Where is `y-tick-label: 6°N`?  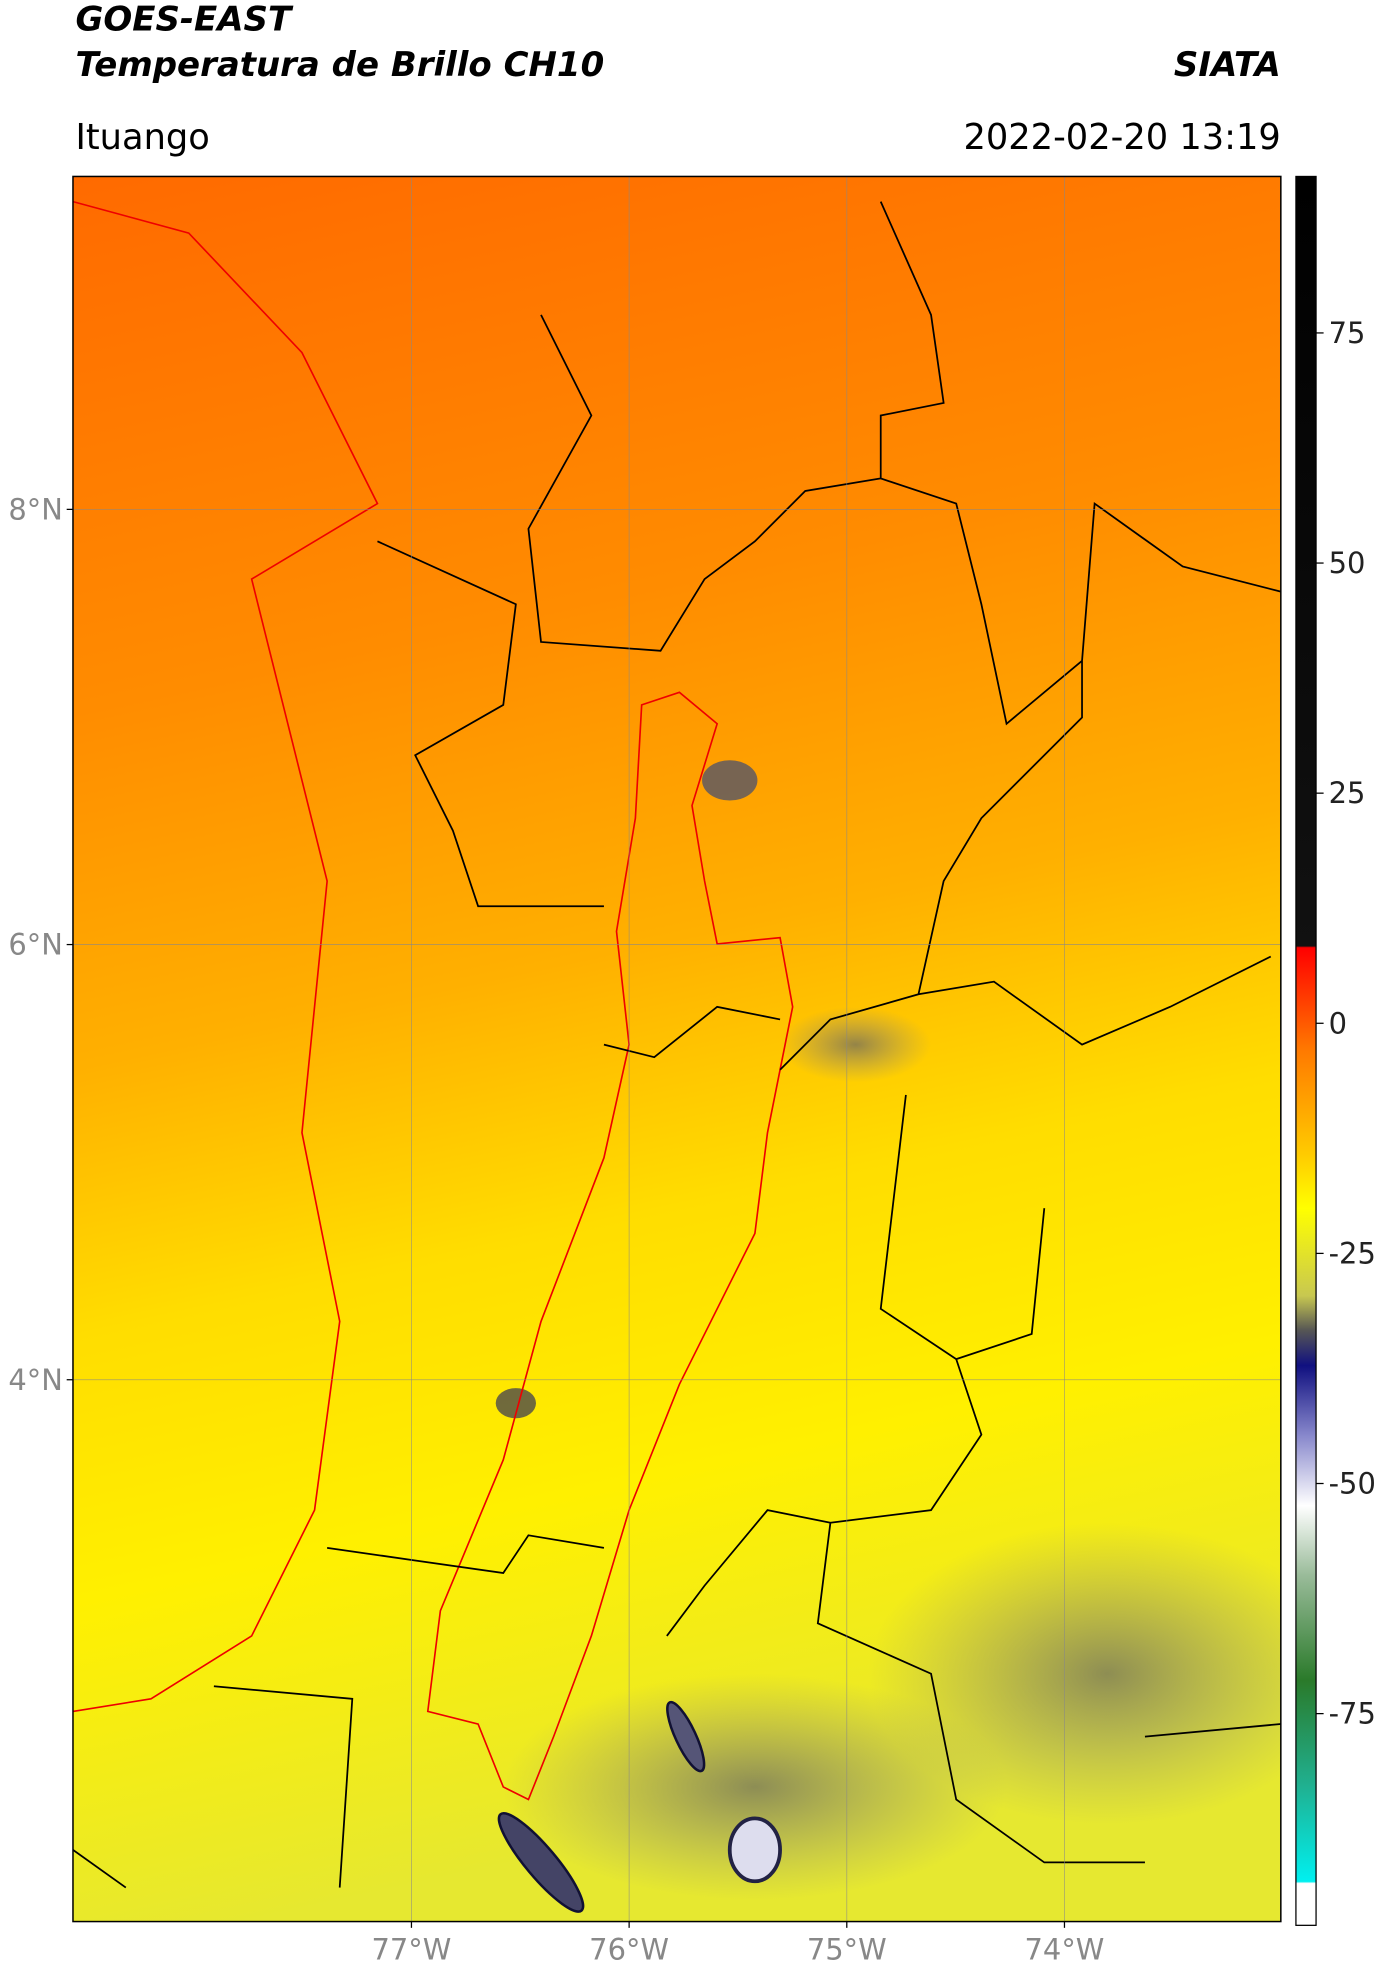 y-tick-label: 6°N is located at coordinates (35, 945).